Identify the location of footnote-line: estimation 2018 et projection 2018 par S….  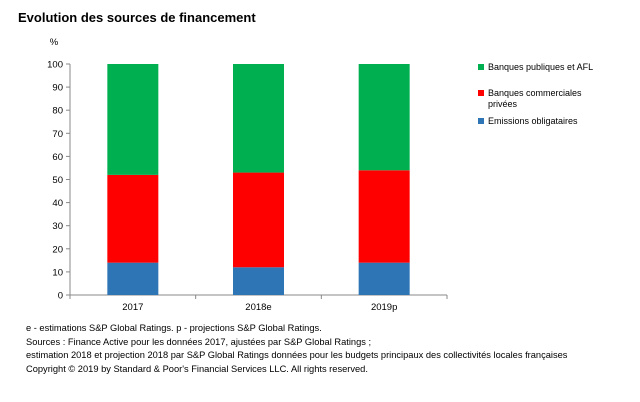
(297, 355).